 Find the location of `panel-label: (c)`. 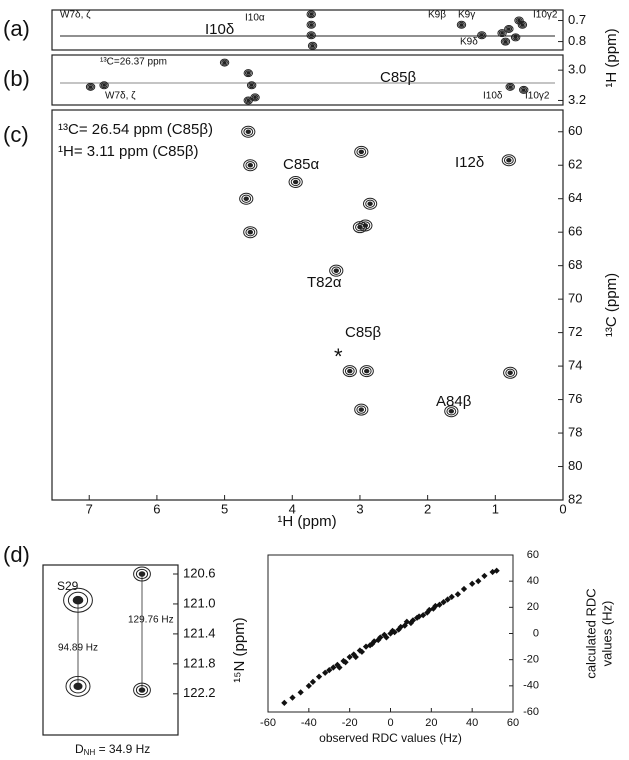

panel-label: (c) is located at coordinates (16, 134).